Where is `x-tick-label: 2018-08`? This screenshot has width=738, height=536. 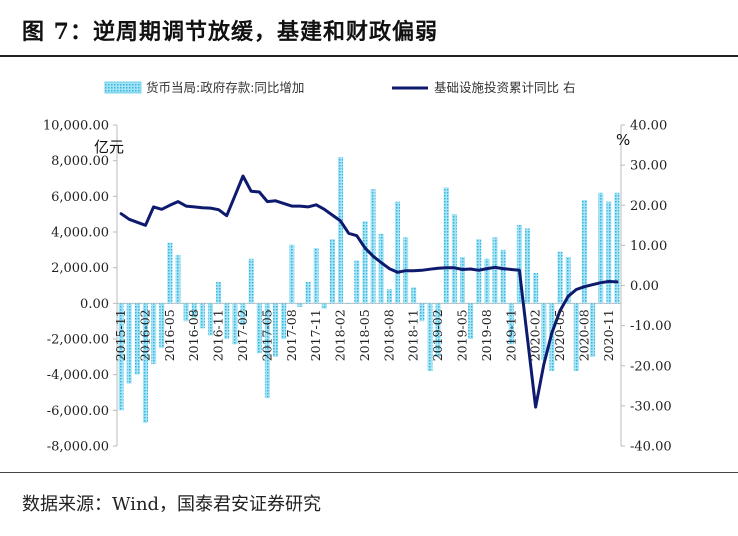
x-tick-label: 2018-08 is located at coordinates (388, 335).